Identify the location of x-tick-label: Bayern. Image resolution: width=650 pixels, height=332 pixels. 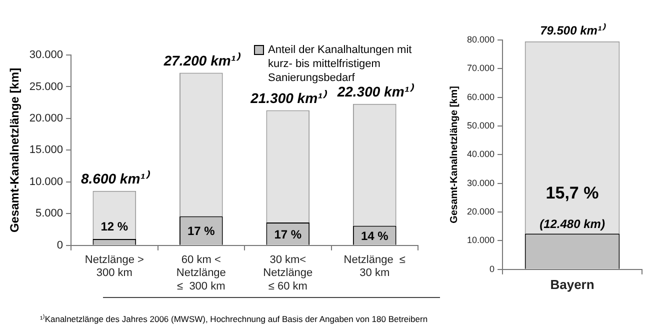
(572, 284).